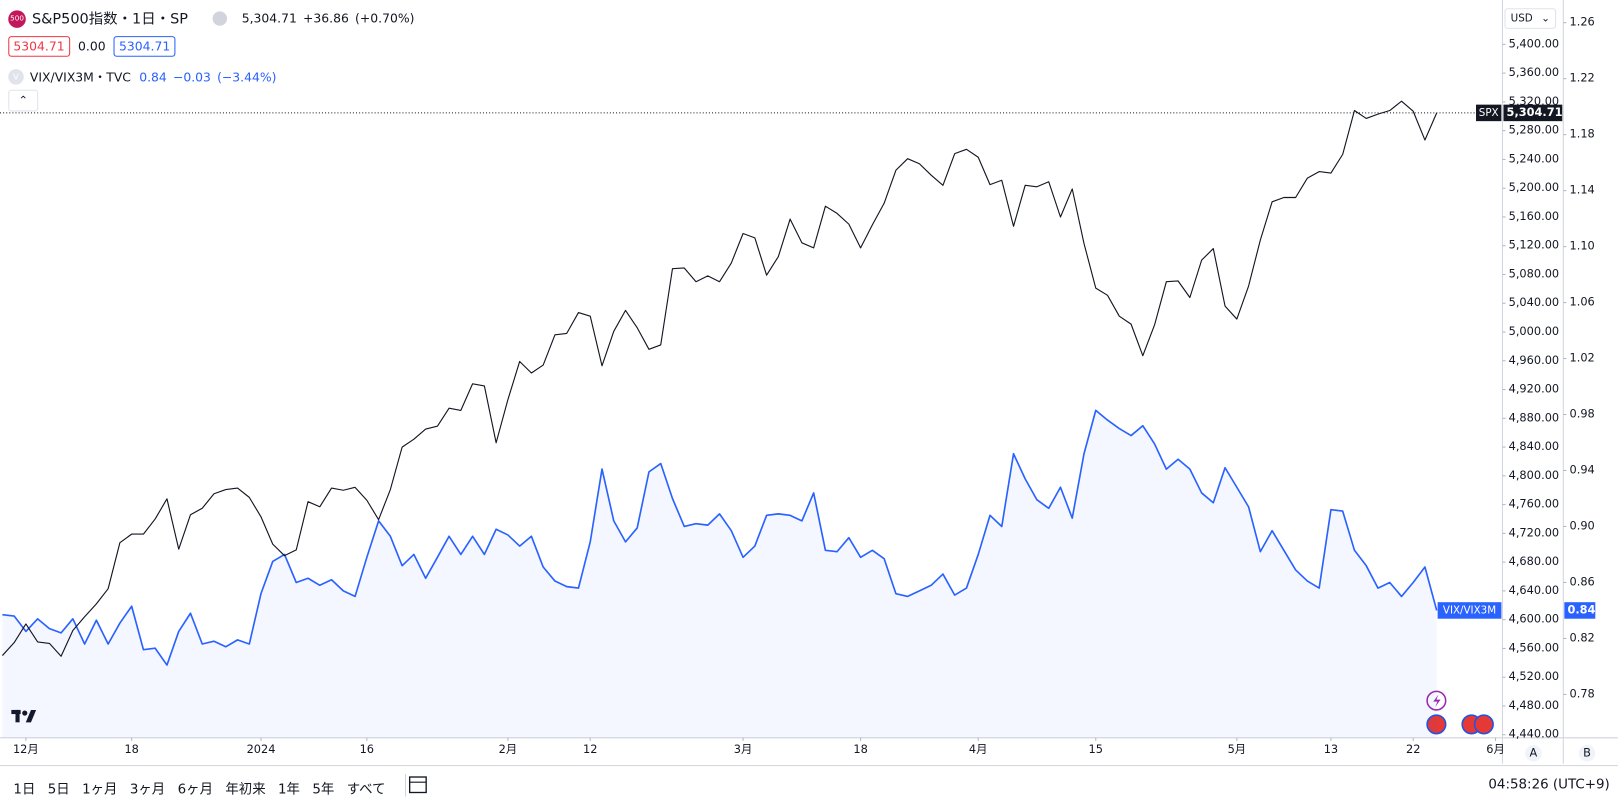 This screenshot has height=808, width=1618. I want to click on price-tag-label: 5,304.71, so click(1535, 112).